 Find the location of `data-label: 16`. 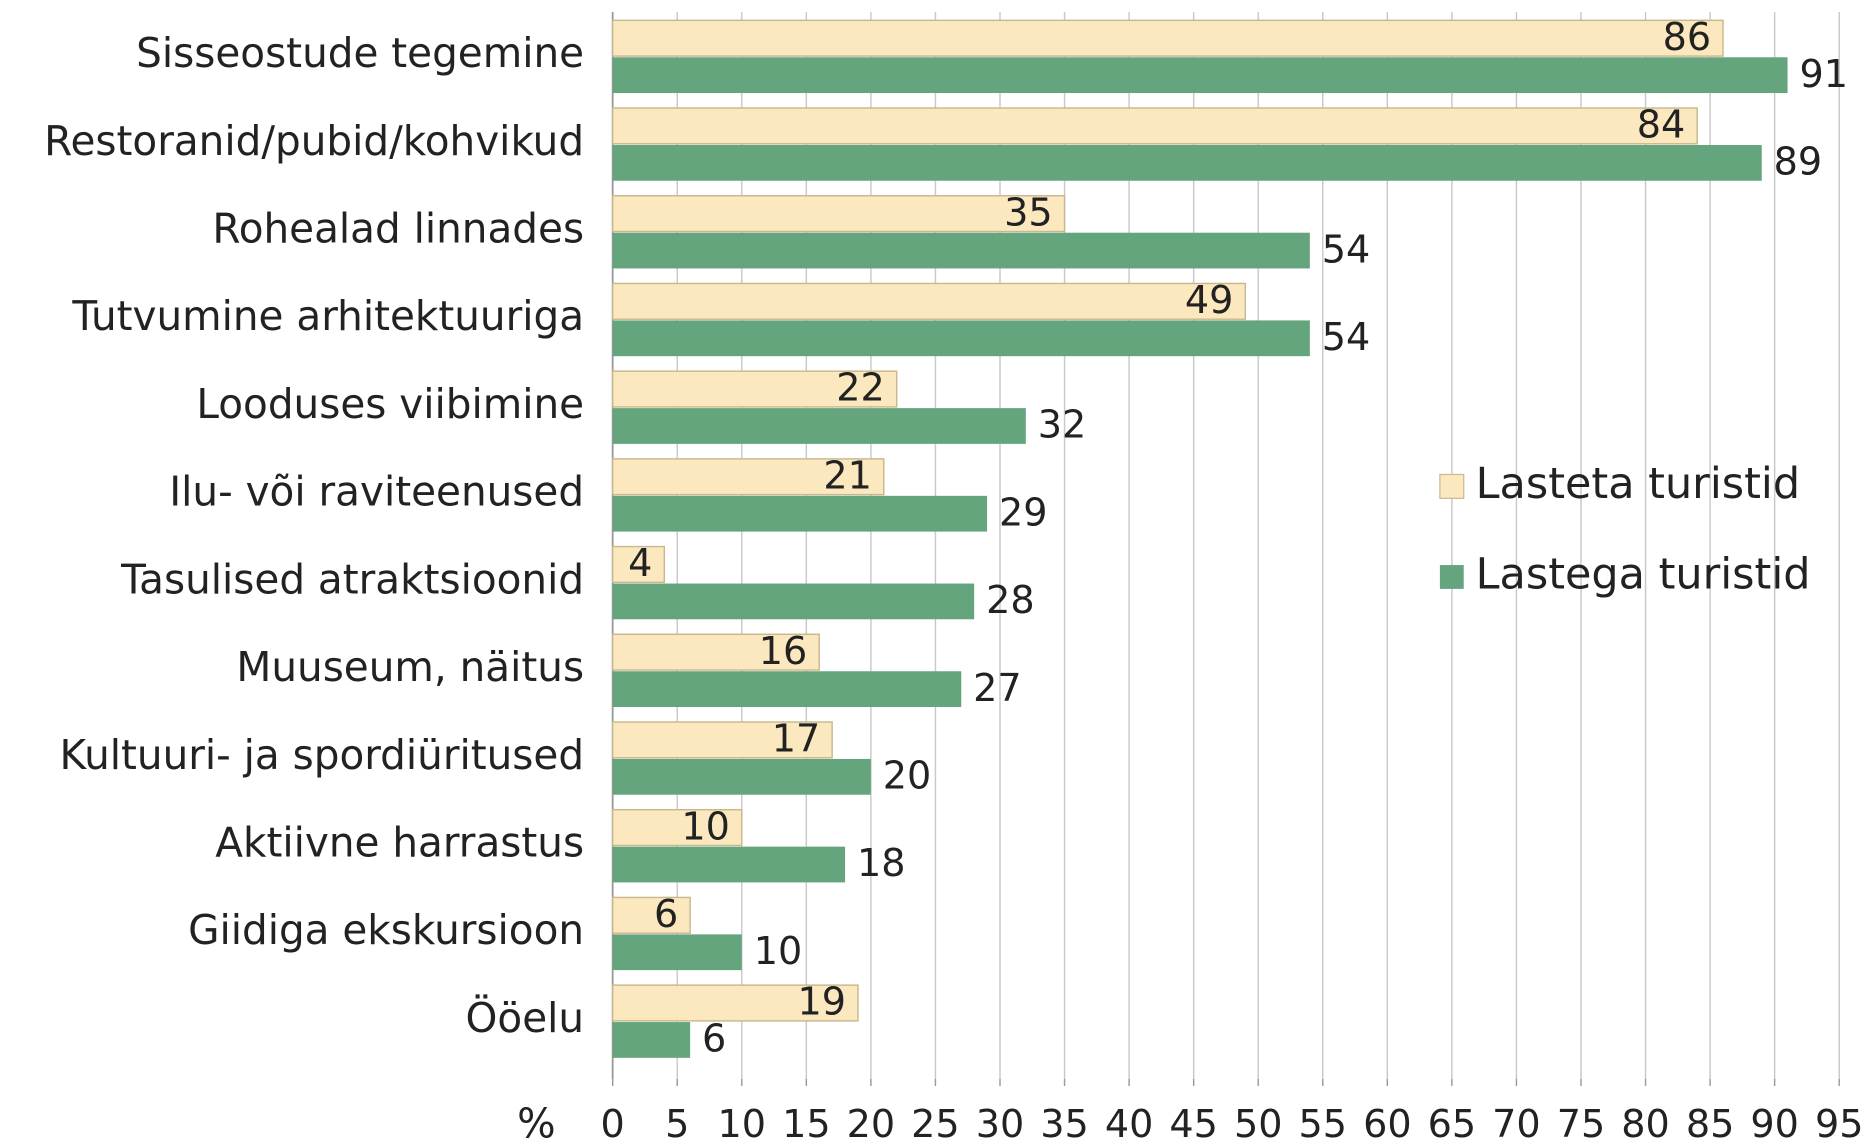

data-label: 16 is located at coordinates (783, 651).